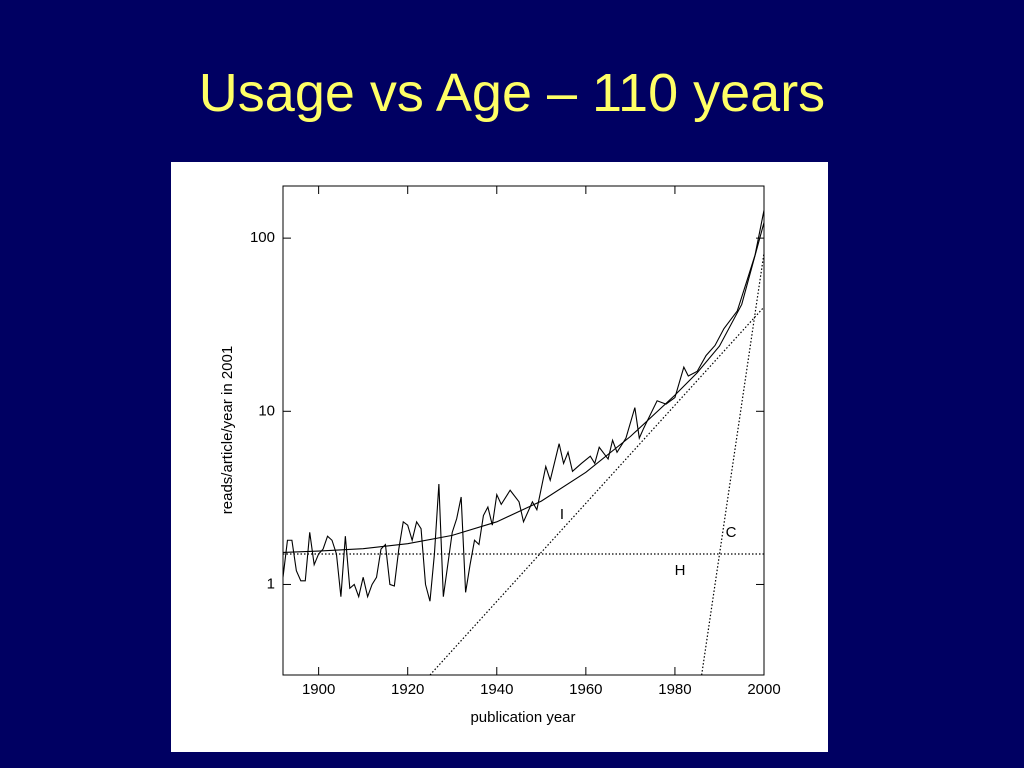 The image size is (1024, 768). Describe the element at coordinates (496, 689) in the screenshot. I see `x-tick-label: 1940` at that location.